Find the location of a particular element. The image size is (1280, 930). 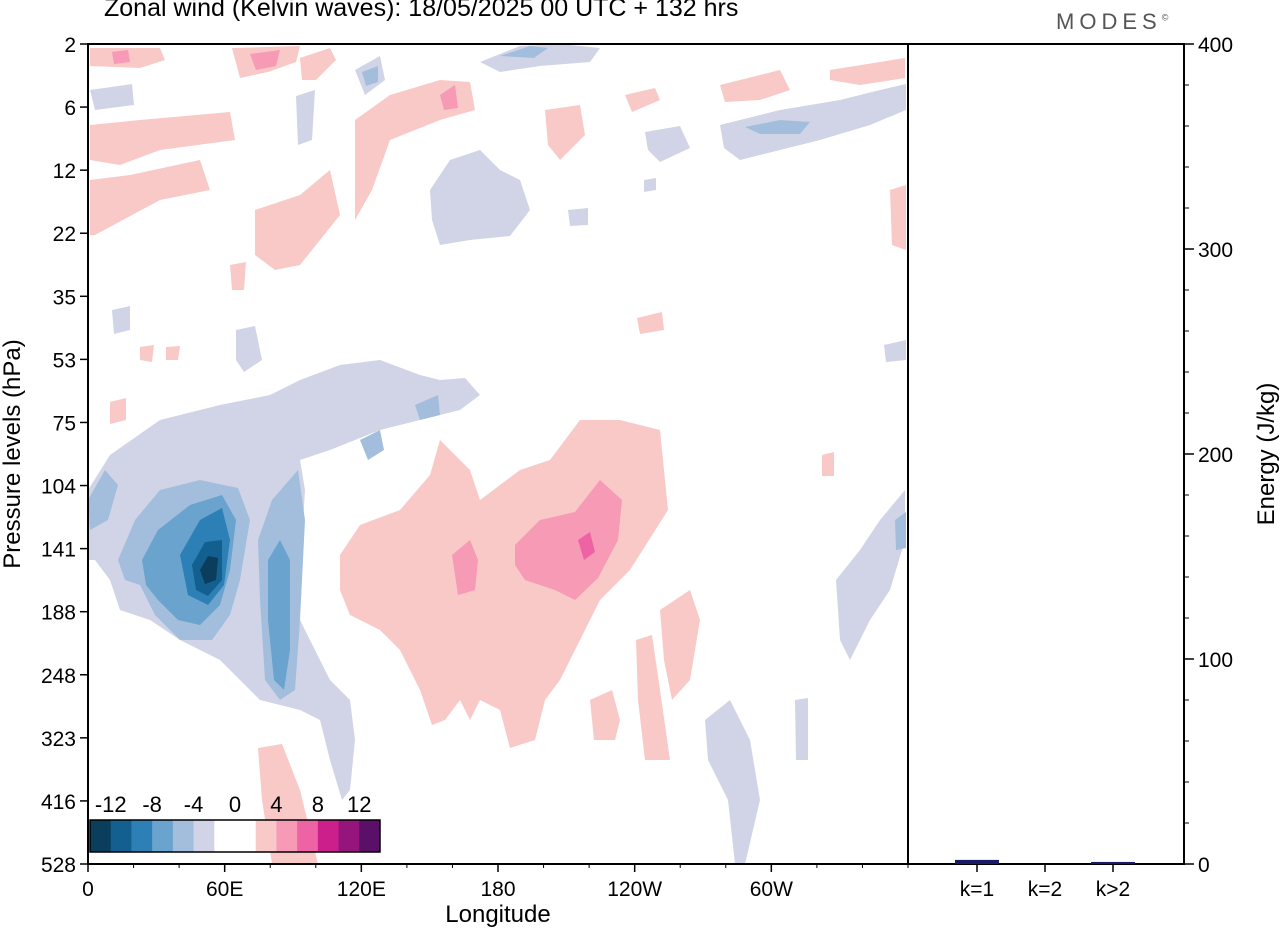

energy-tick-label: 0 is located at coordinates (1204, 865).